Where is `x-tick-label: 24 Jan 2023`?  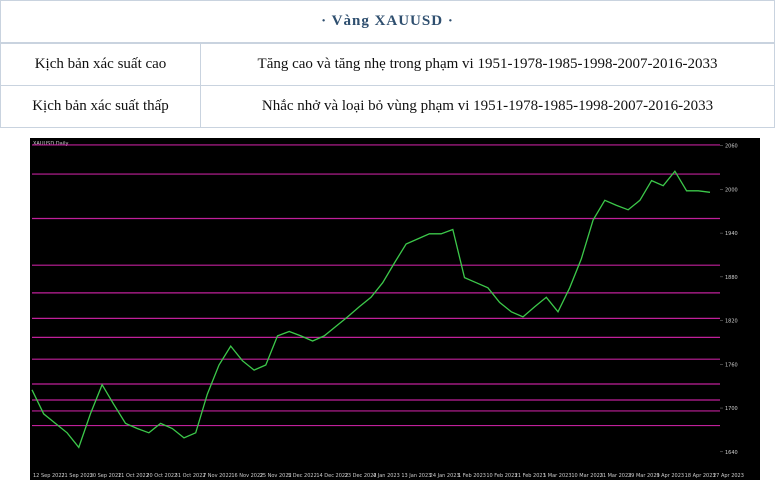
x-tick-label: 24 Jan 2023 is located at coordinates (445, 476).